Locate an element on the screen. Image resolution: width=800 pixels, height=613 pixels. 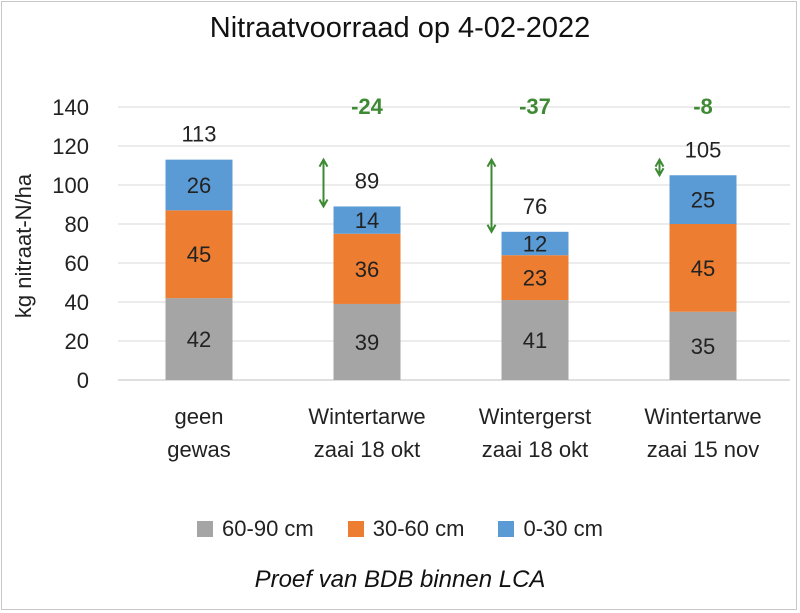
difference-label: -8 is located at coordinates (703, 106).